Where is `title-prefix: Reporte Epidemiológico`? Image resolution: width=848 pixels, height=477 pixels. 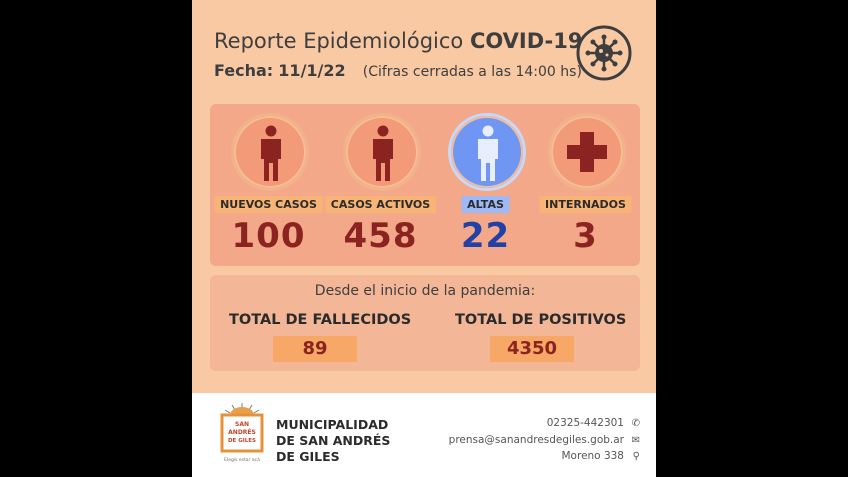
title-prefix: Reporte Epidemiológico is located at coordinates (339, 41).